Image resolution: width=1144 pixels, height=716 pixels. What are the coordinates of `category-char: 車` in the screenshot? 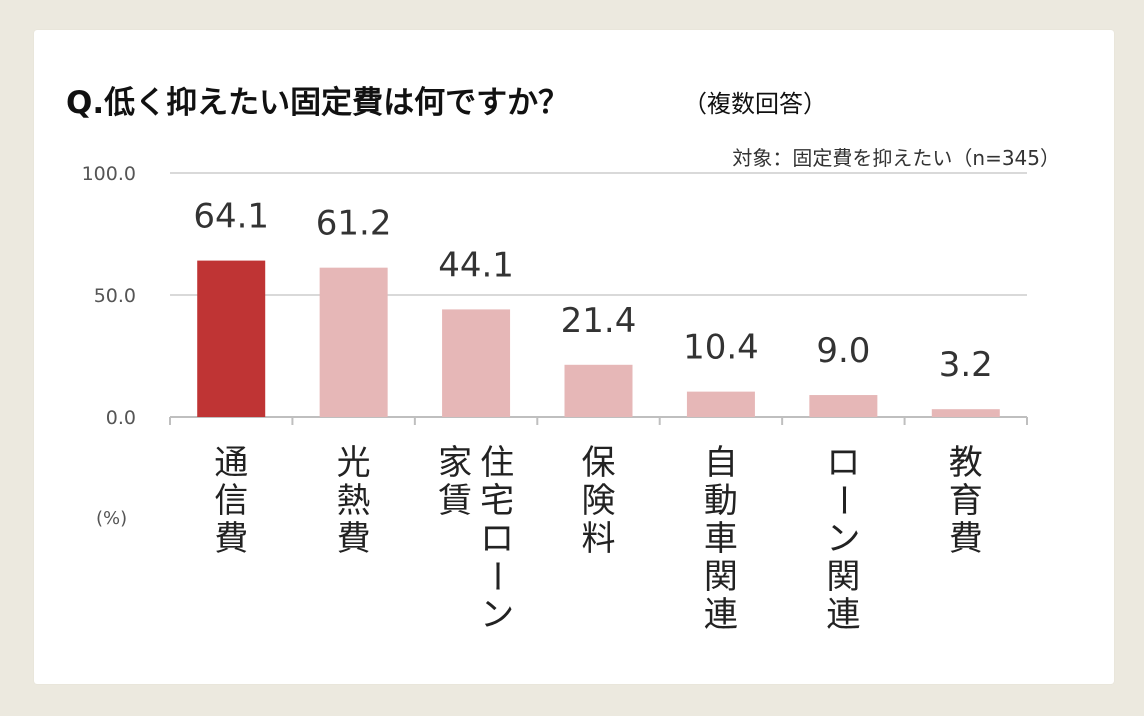 It's located at (721, 539).